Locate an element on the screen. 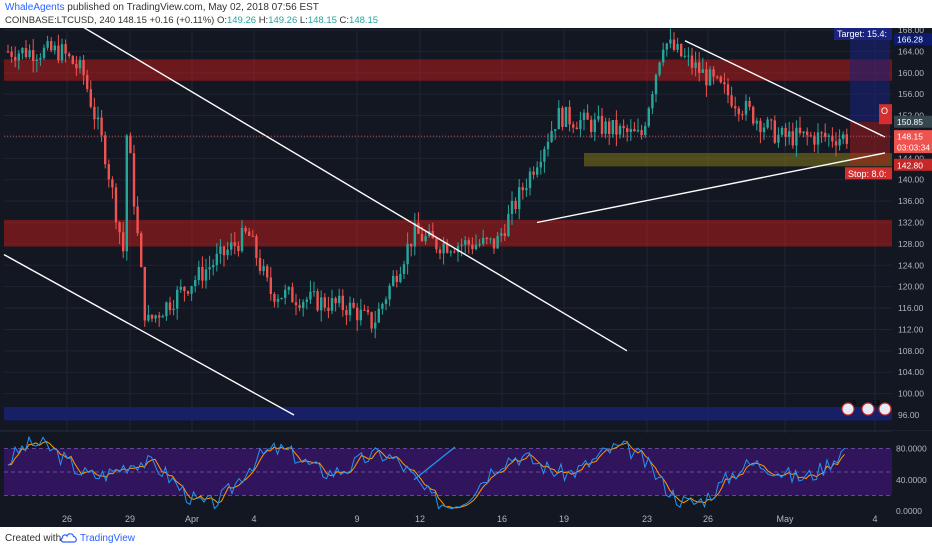 The width and height of the screenshot is (932, 550). entry-level-tag: 150.85 is located at coordinates (910, 122).